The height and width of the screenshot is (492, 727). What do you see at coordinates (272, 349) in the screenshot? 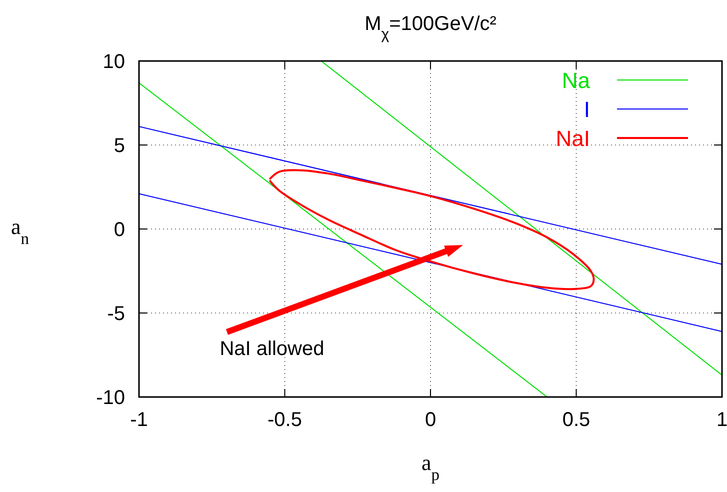
I see `annotation: NaI allowed` at bounding box center [272, 349].